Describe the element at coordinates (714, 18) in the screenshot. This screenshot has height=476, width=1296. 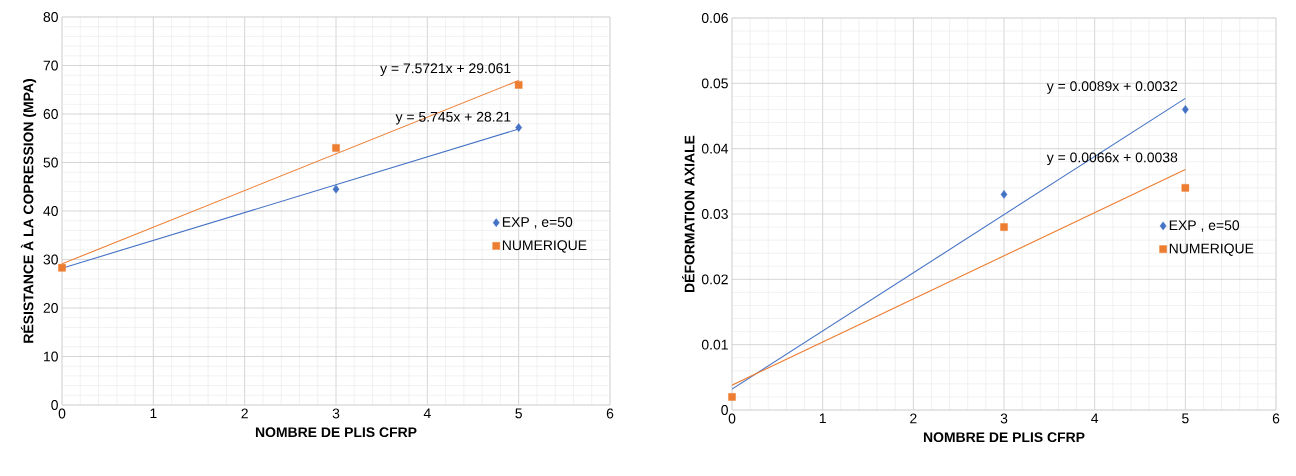
I see `y-tick-label: 0.06` at that location.